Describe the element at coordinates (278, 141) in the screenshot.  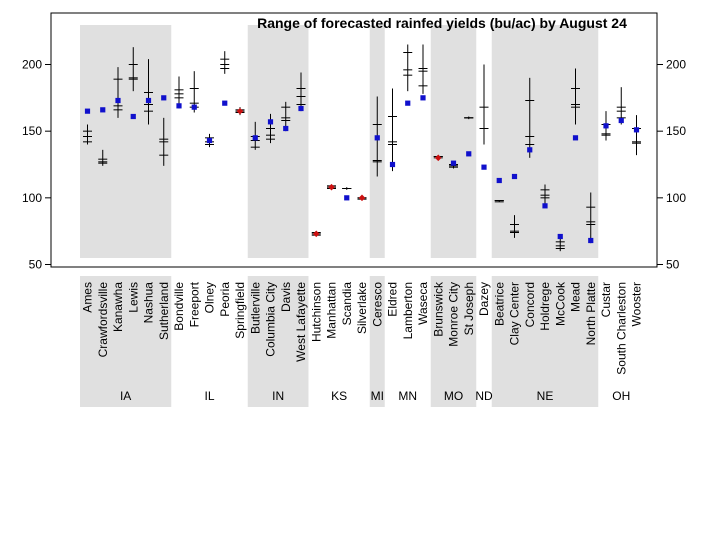
I see `state-band-in` at that location.